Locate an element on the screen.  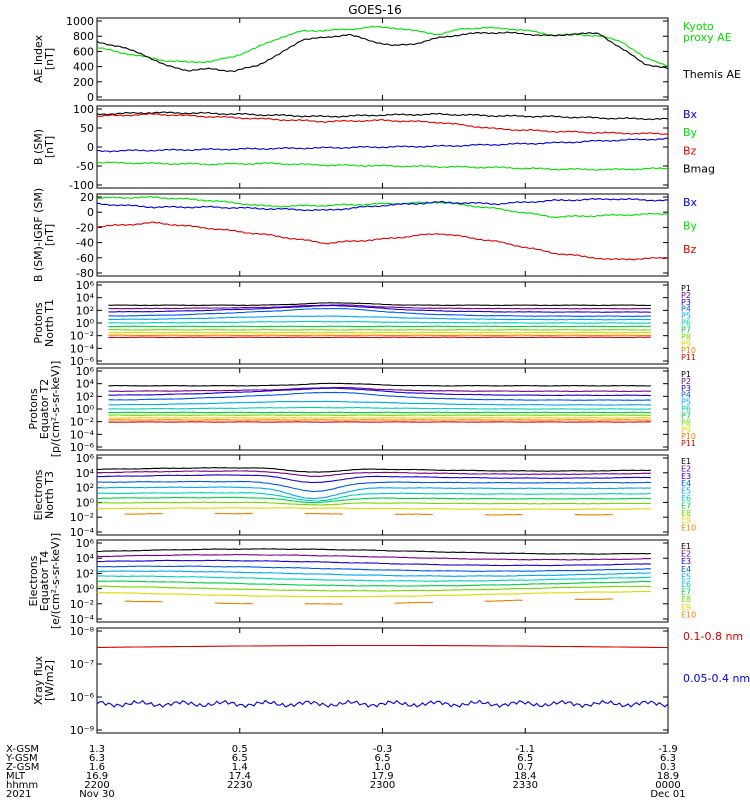
series-prot_e is located at coordinates (379, 402).